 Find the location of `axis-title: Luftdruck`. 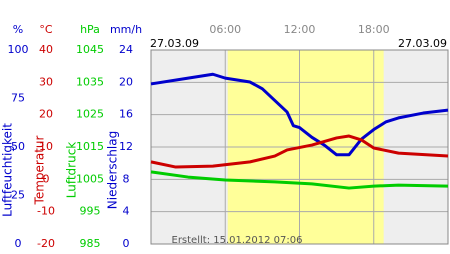

axis-title: Luftdruck is located at coordinates (72, 170).